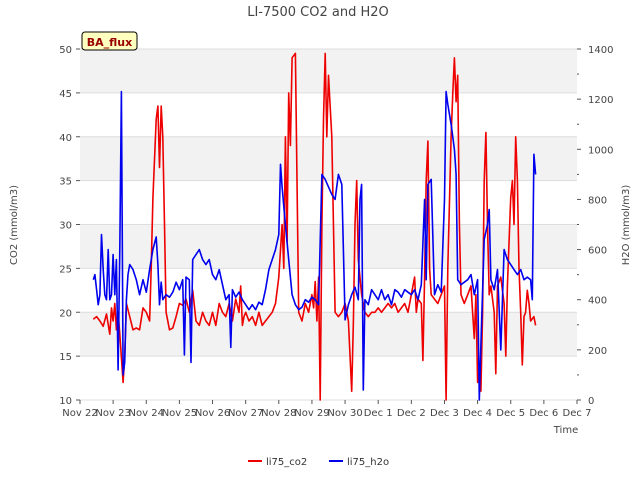 Image resolution: width=640 pixels, height=480 pixels. Describe the element at coordinates (212, 413) in the screenshot. I see `x-tick-label: Nov 26` at that location.